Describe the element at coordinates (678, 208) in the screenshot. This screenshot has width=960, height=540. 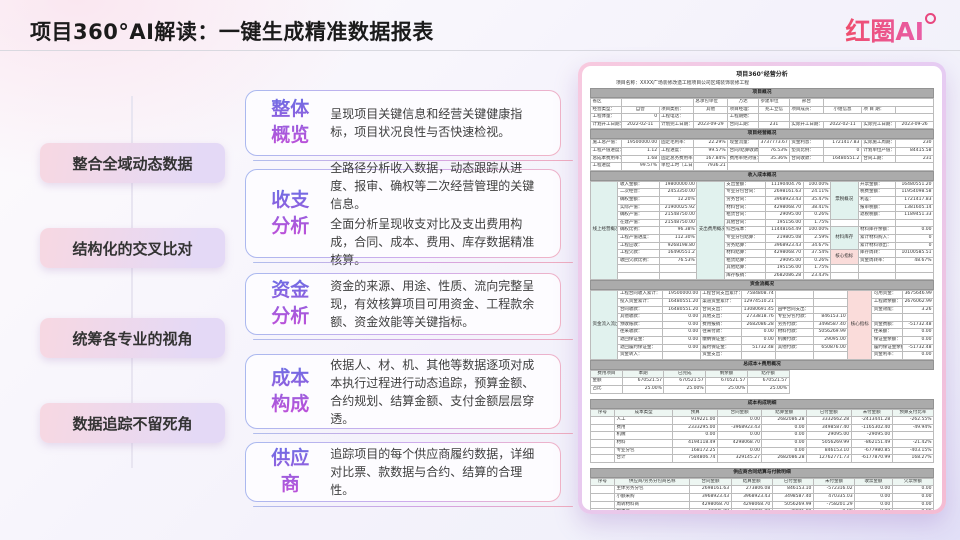
I see `report-cell: 21900025.92` at that location.